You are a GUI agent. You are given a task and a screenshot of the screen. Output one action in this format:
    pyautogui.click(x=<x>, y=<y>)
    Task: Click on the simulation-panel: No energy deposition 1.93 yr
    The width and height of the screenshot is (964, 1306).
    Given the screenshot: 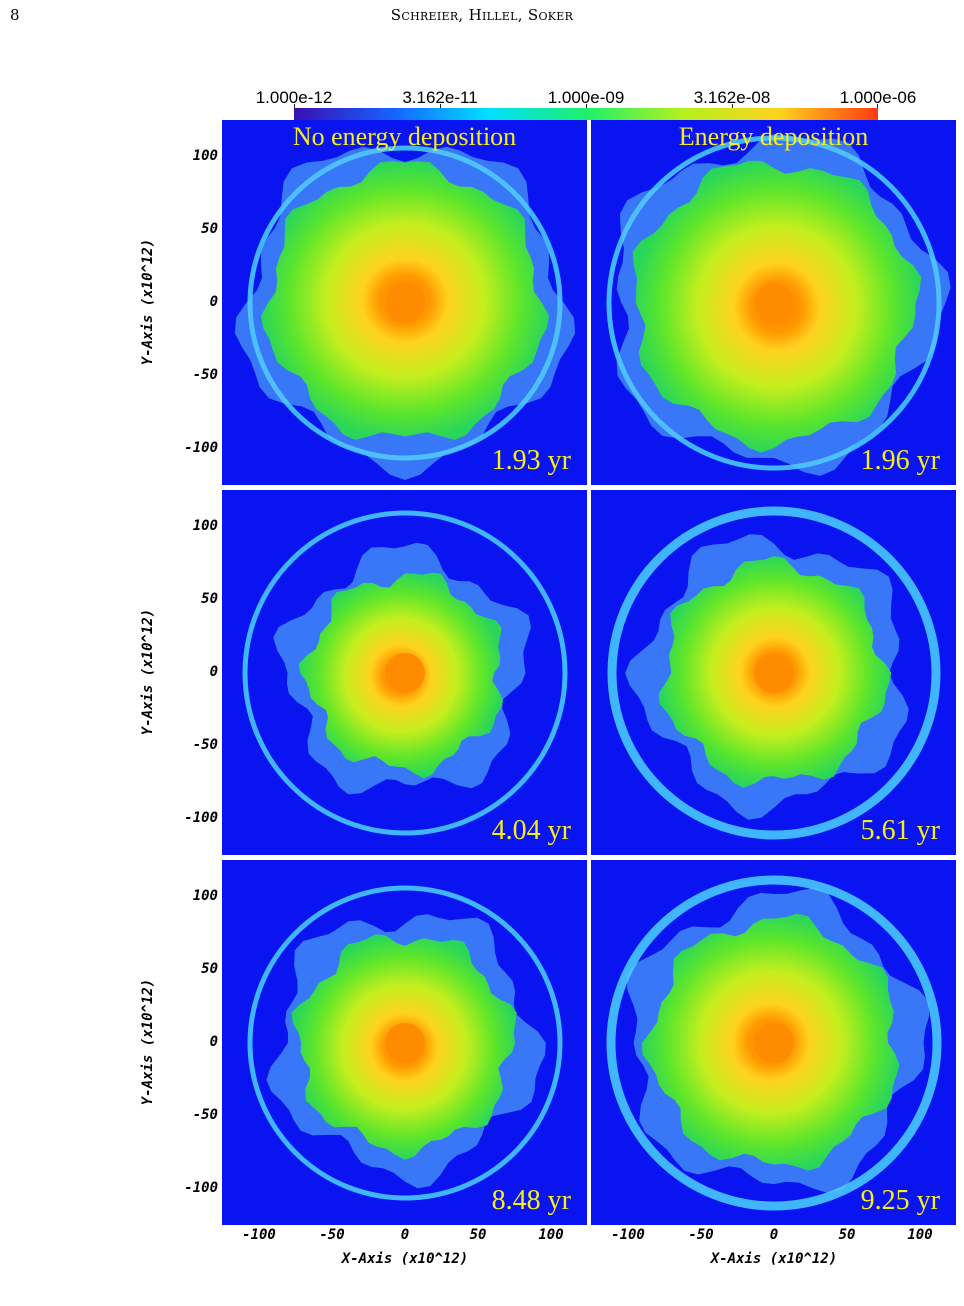 What is the action you would take?
    pyautogui.click(x=404, y=302)
    